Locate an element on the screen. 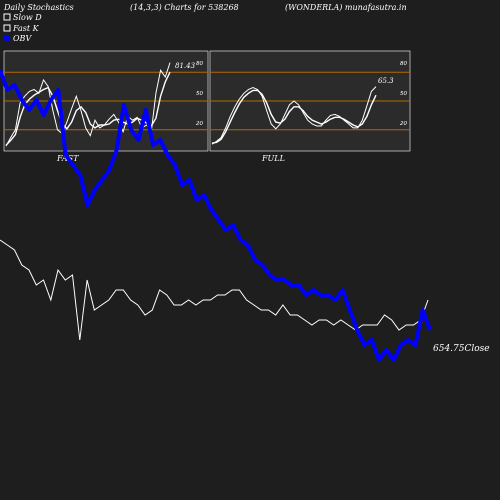 The width and height of the screenshot is (500, 500). legend-label-fast-k: Fast K is located at coordinates (26, 28).